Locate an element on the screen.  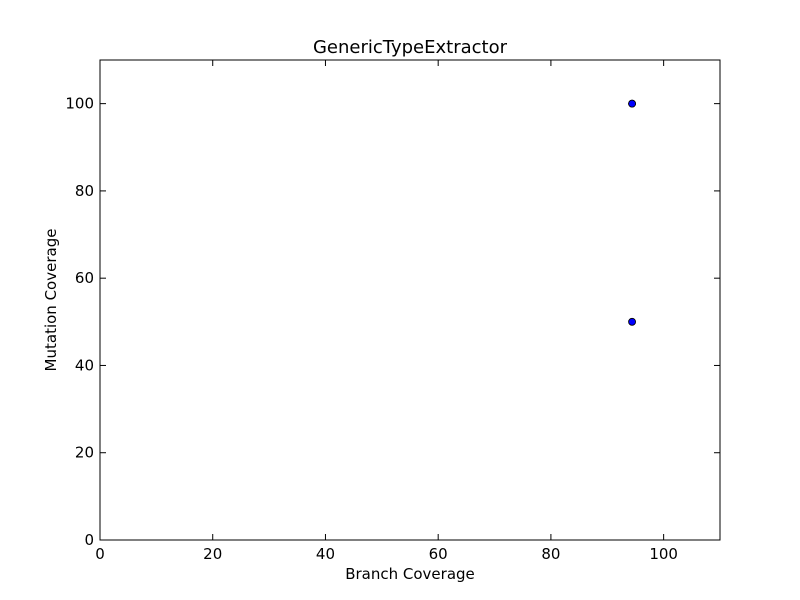
y-axis-title: Mutation Coverage is located at coordinates (51, 300).